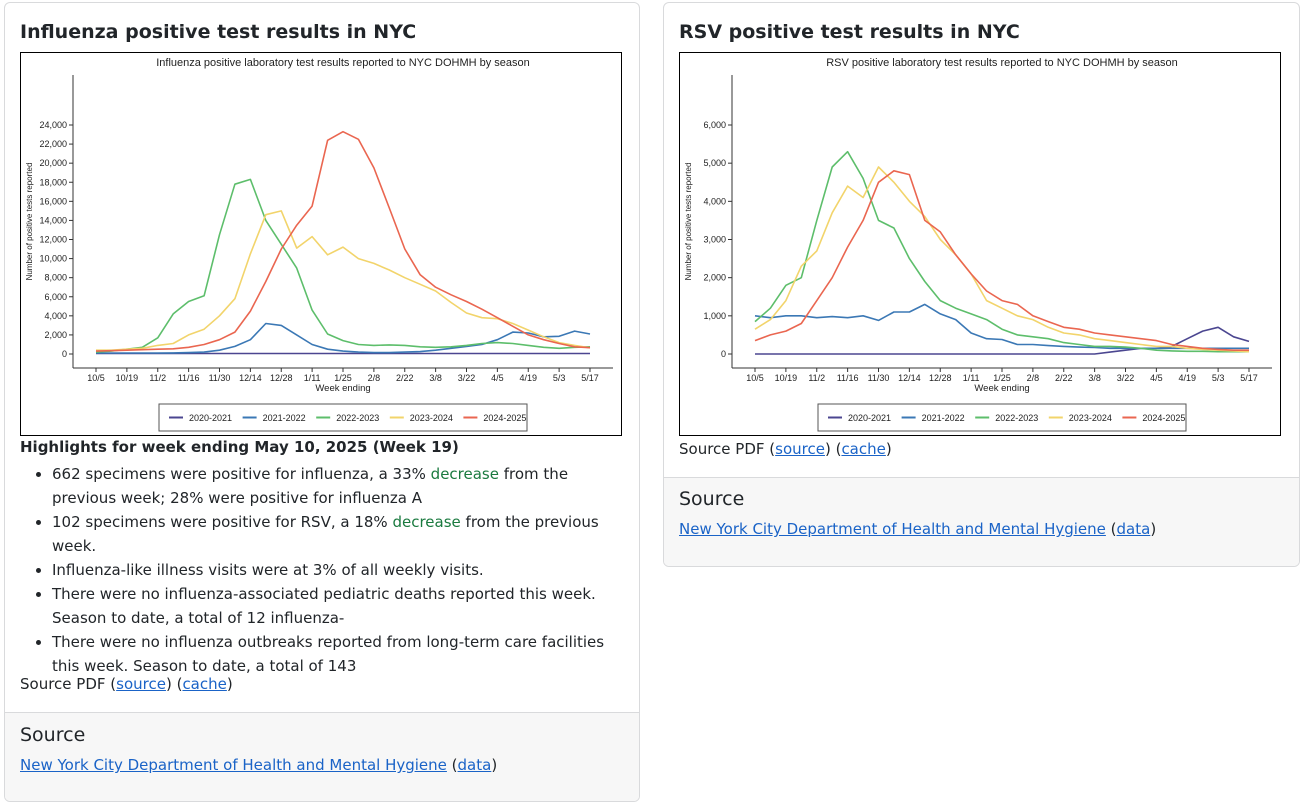 This screenshot has height=804, width=1308. What do you see at coordinates (53, 240) in the screenshot?
I see `y-tick-label: 12,000` at bounding box center [53, 240].